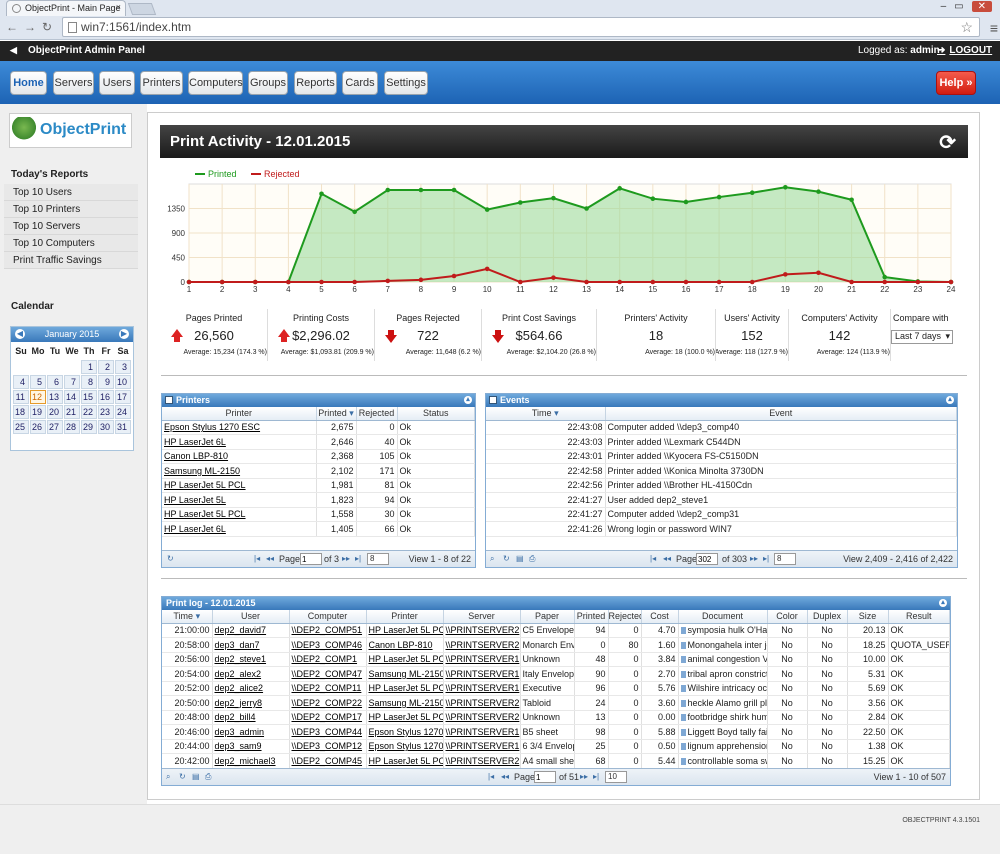 This screenshot has width=1000, height=854. I want to click on forward-icon: →, so click(30, 27).